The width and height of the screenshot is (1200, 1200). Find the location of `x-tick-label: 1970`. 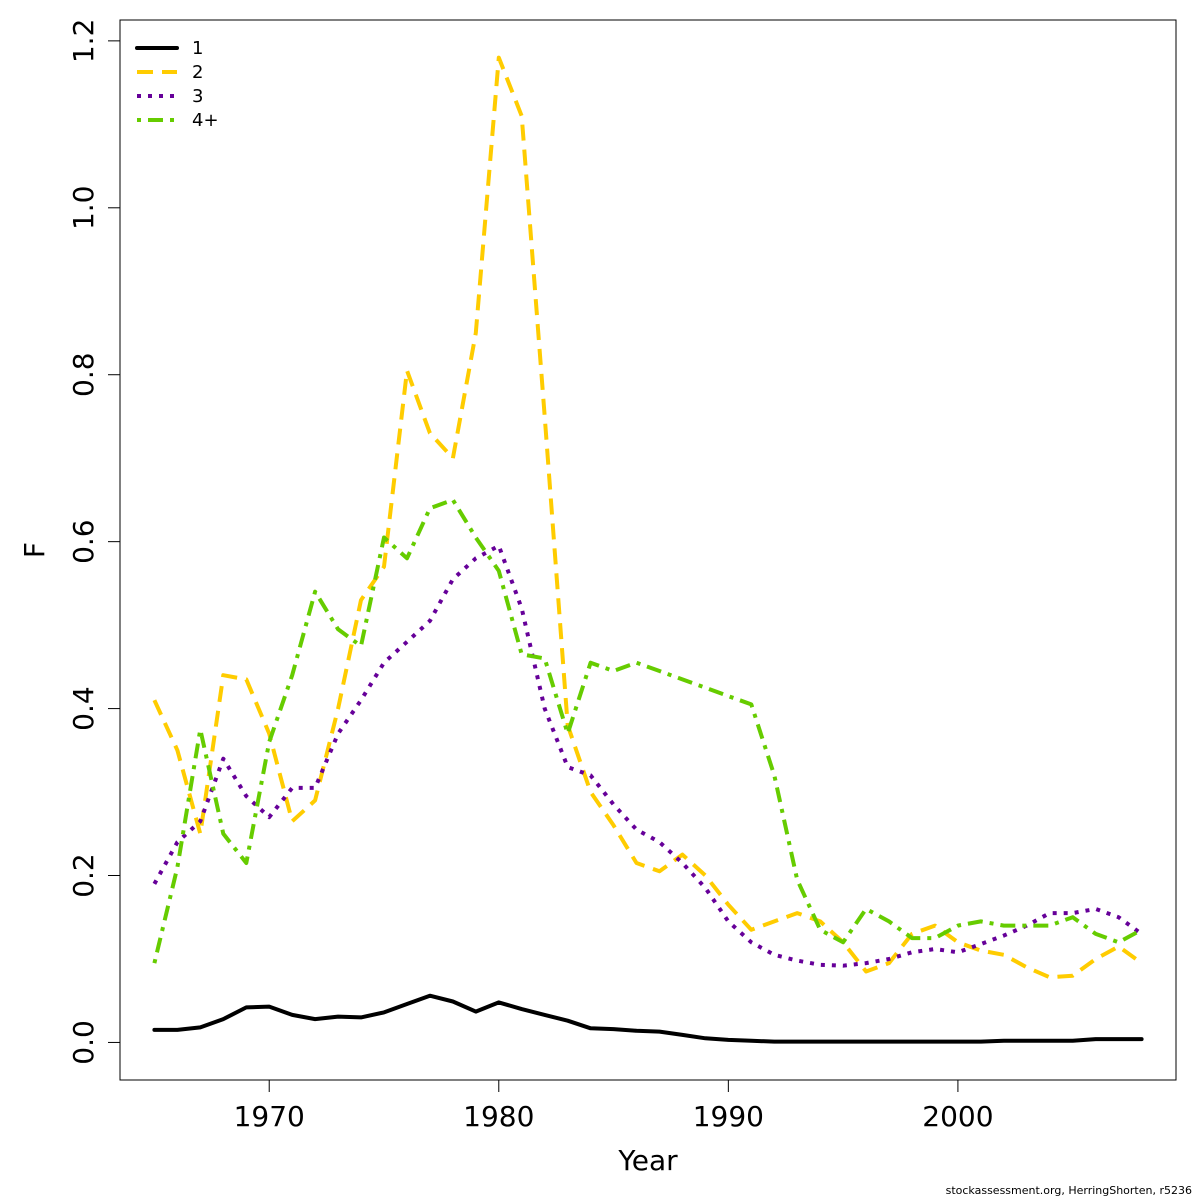

x-tick-label: 1970 is located at coordinates (269, 1116).